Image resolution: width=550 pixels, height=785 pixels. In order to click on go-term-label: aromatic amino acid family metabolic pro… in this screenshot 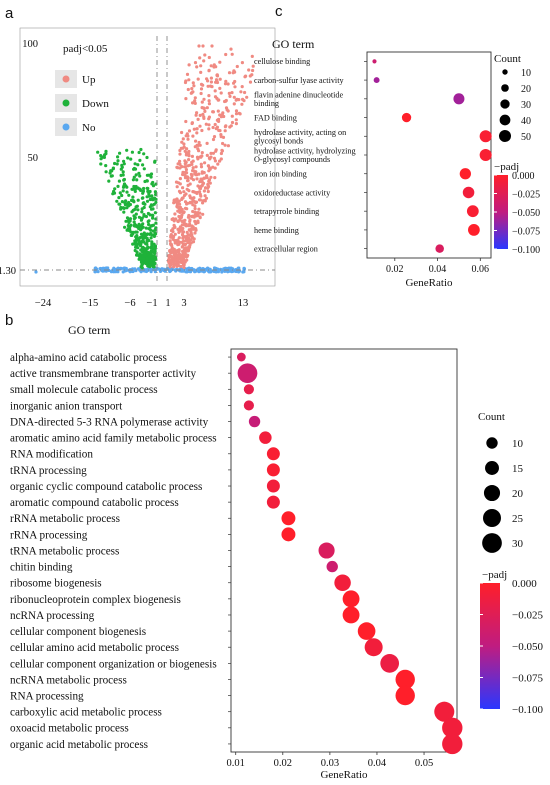, I will do `click(113, 439)`.